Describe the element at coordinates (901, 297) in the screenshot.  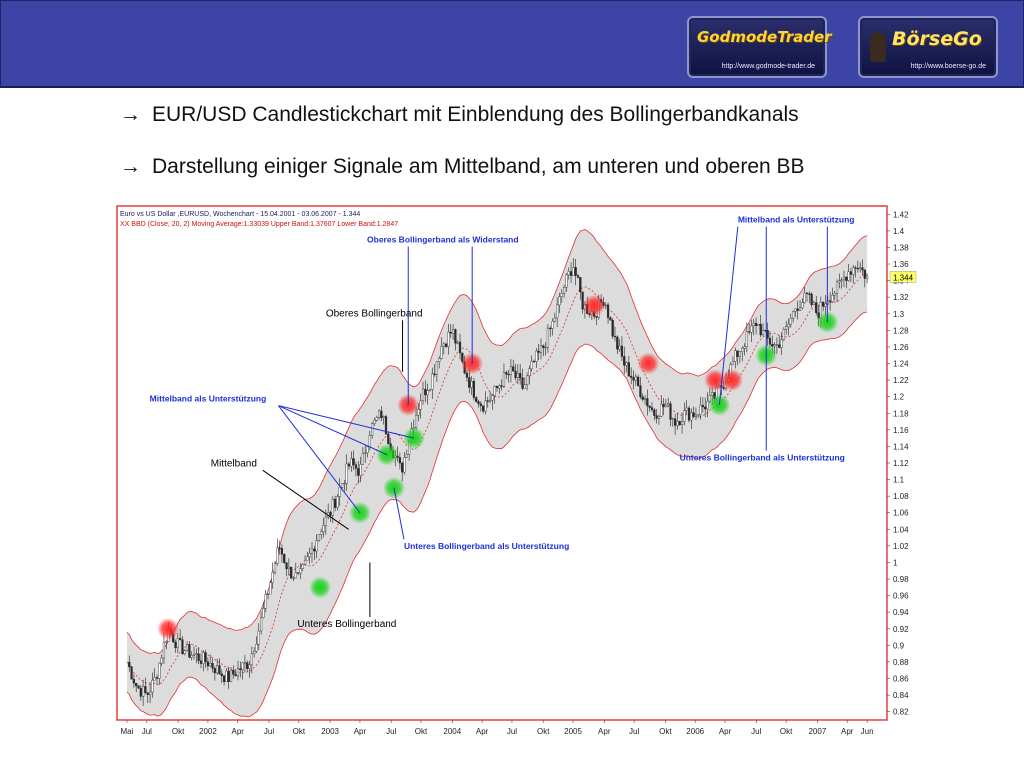
I see `y-axis-tick-label: 1.32` at that location.